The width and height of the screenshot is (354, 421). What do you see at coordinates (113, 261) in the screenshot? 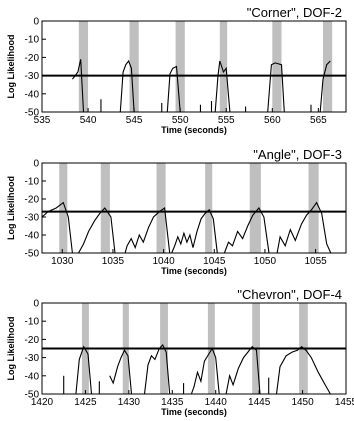
I see `x-tick-label: 1035` at bounding box center [113, 261].